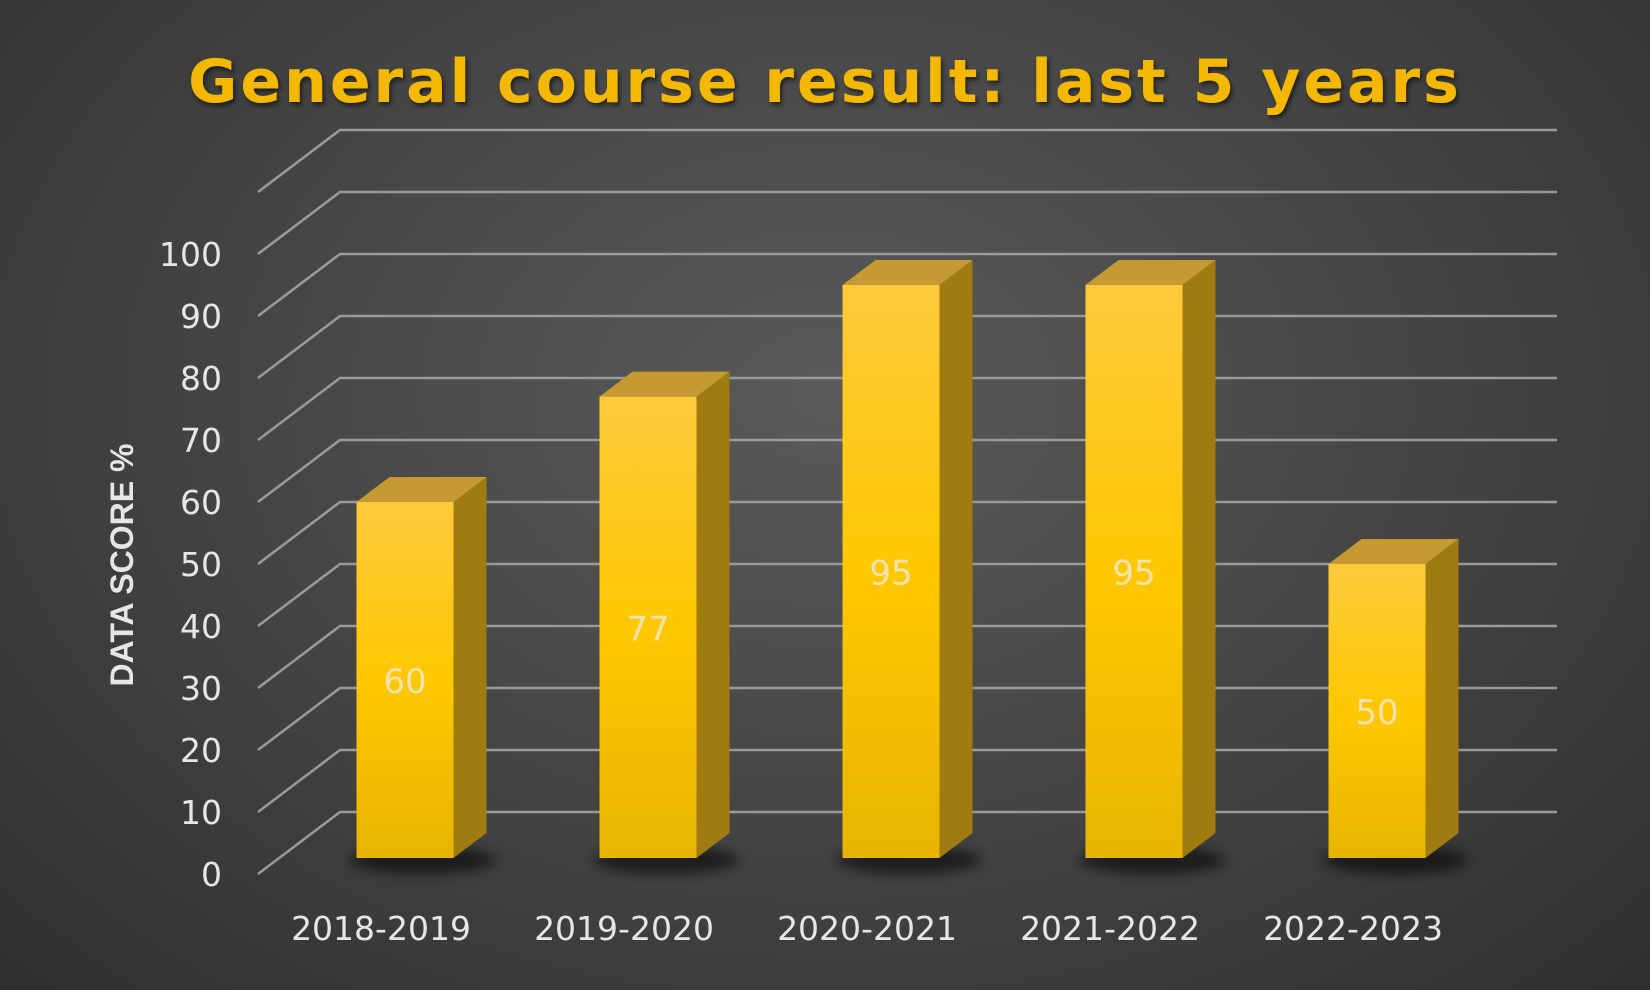 The image size is (1650, 990). I want to click on chart-title: General course result: last 5 years, so click(825, 82).